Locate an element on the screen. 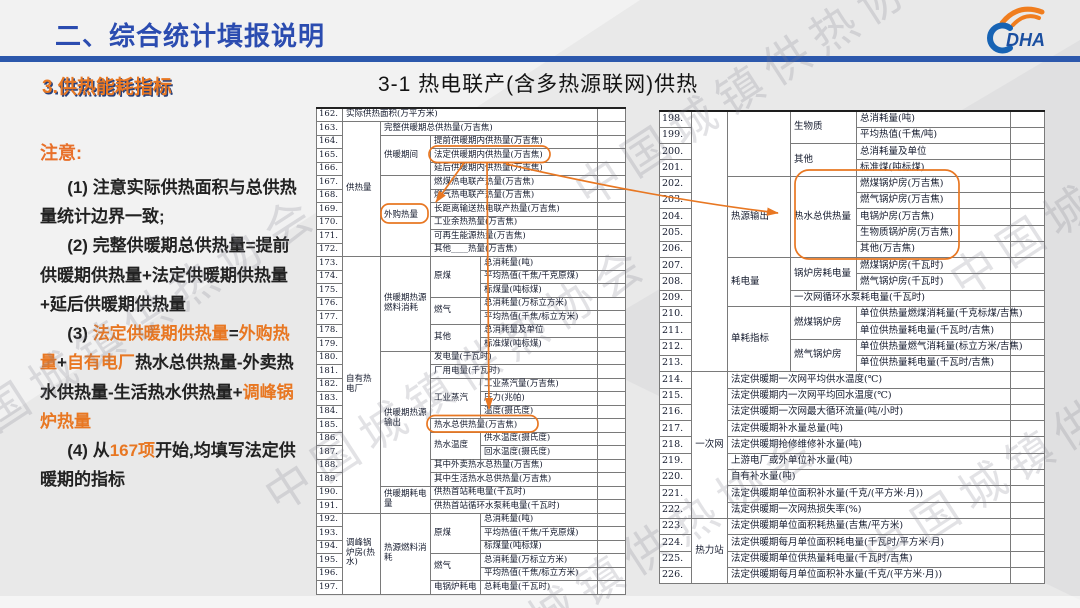  row-number: 190. is located at coordinates (329, 492).